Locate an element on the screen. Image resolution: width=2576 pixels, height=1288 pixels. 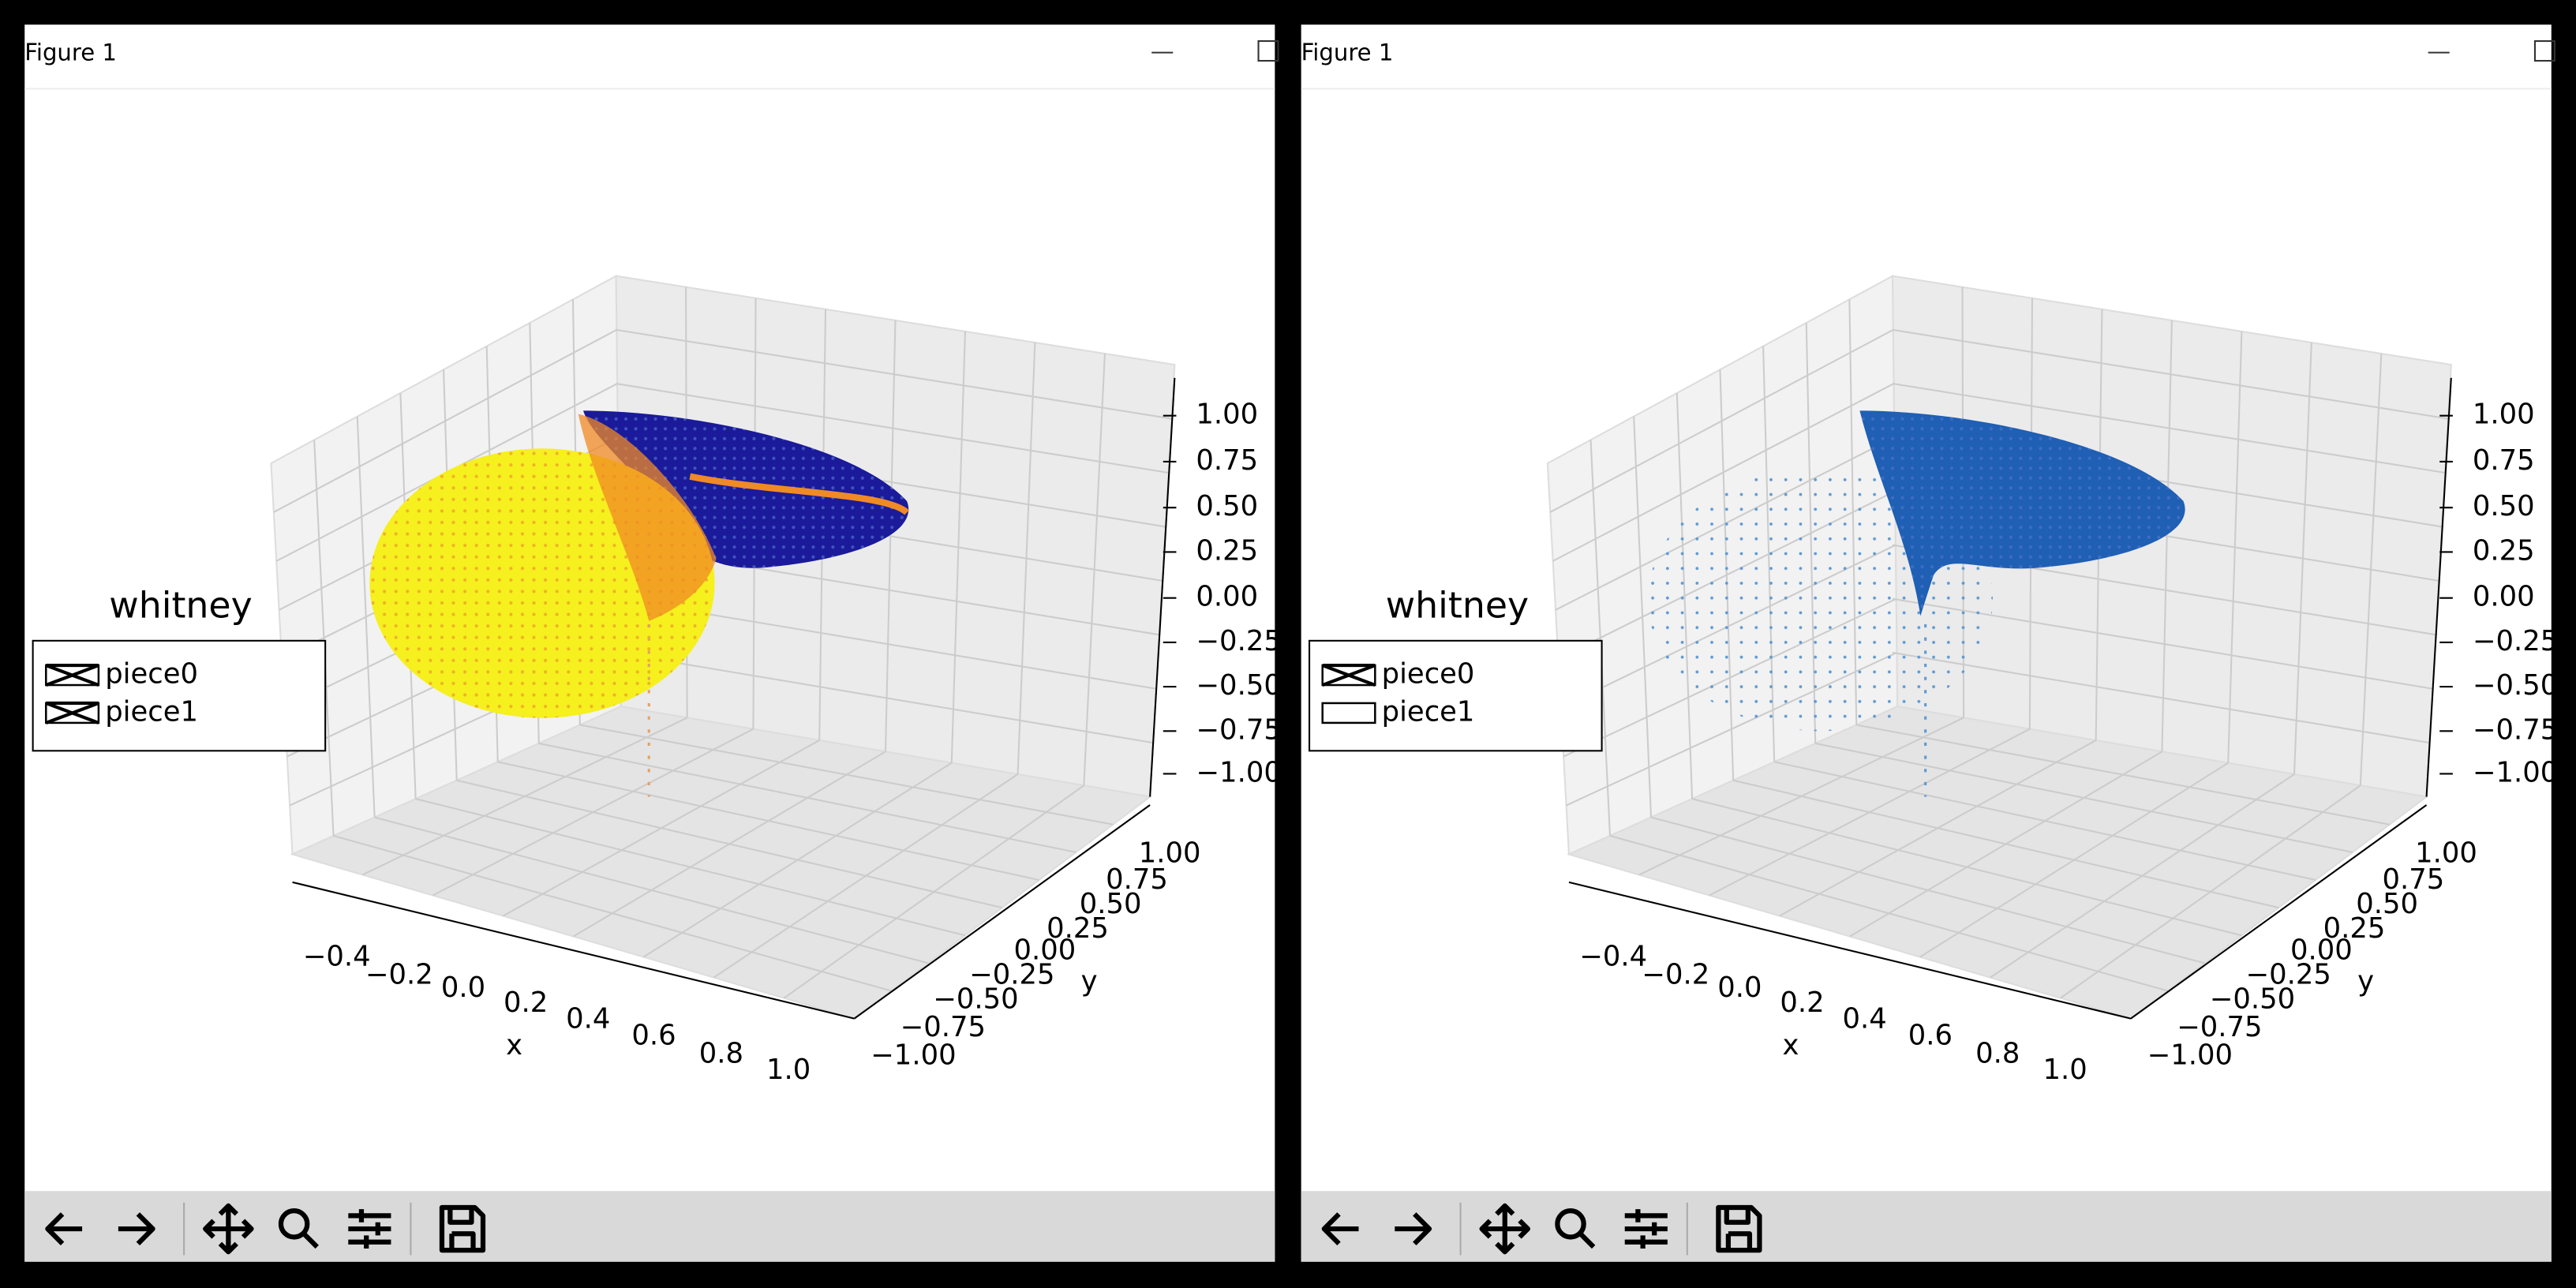
x-axis-line is located at coordinates (573, 950).